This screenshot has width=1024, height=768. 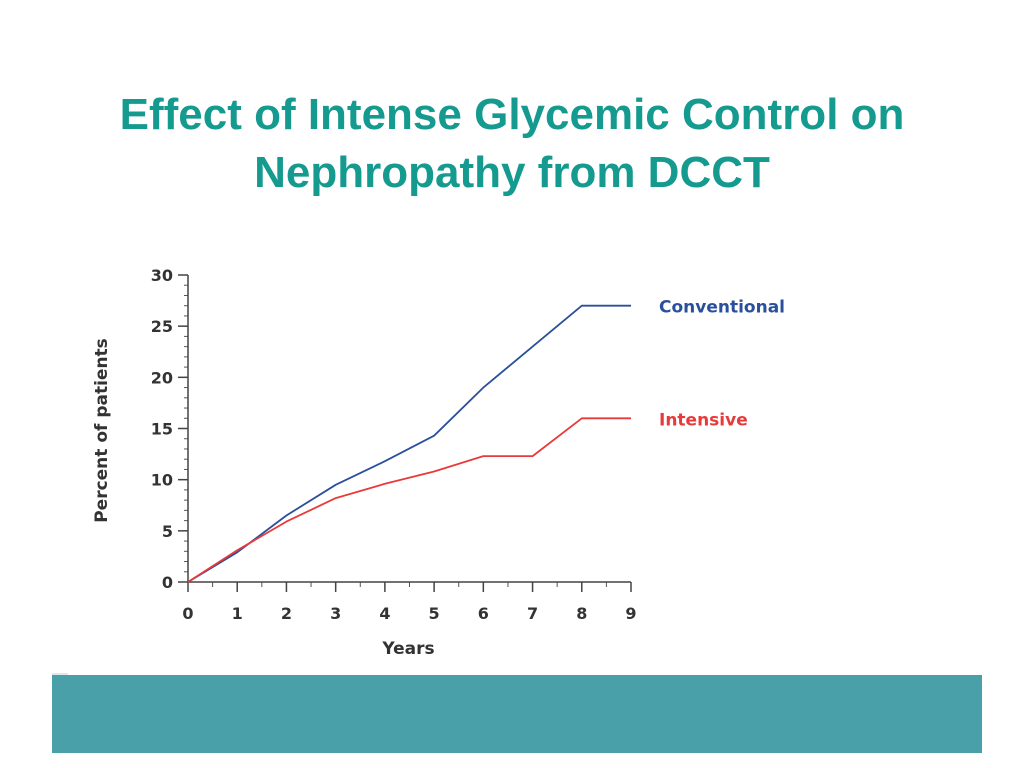 What do you see at coordinates (167, 582) in the screenshot?
I see `y-tick-label: 0` at bounding box center [167, 582].